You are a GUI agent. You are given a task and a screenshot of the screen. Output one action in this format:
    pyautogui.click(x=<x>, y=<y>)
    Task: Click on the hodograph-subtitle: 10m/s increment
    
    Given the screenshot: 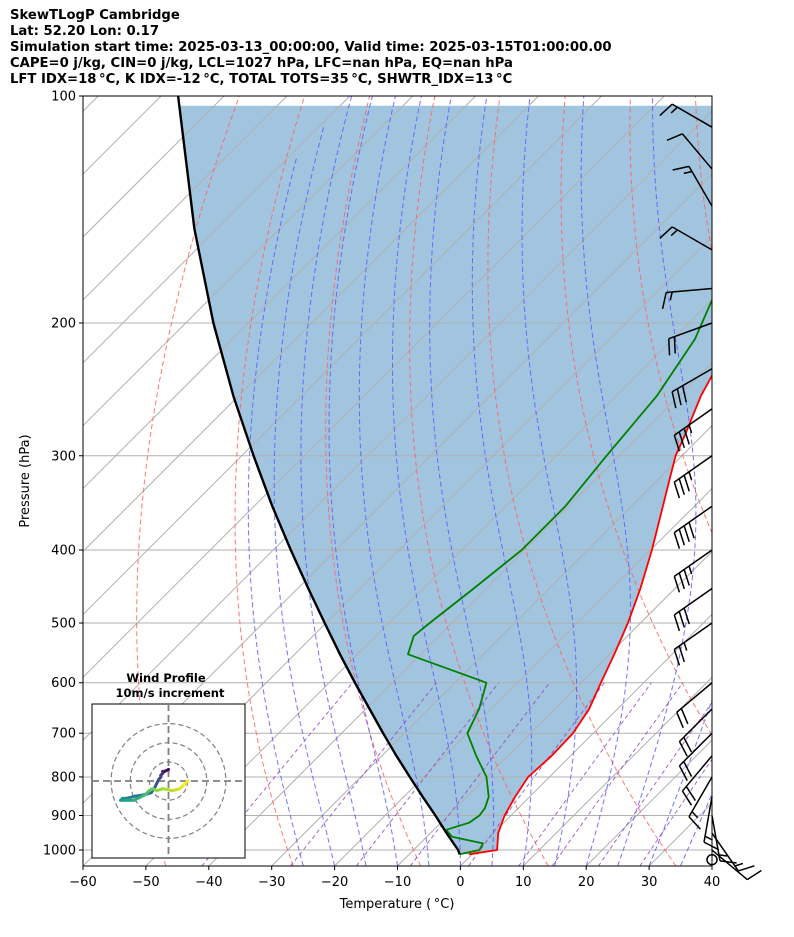 What is the action you would take?
    pyautogui.click(x=170, y=693)
    